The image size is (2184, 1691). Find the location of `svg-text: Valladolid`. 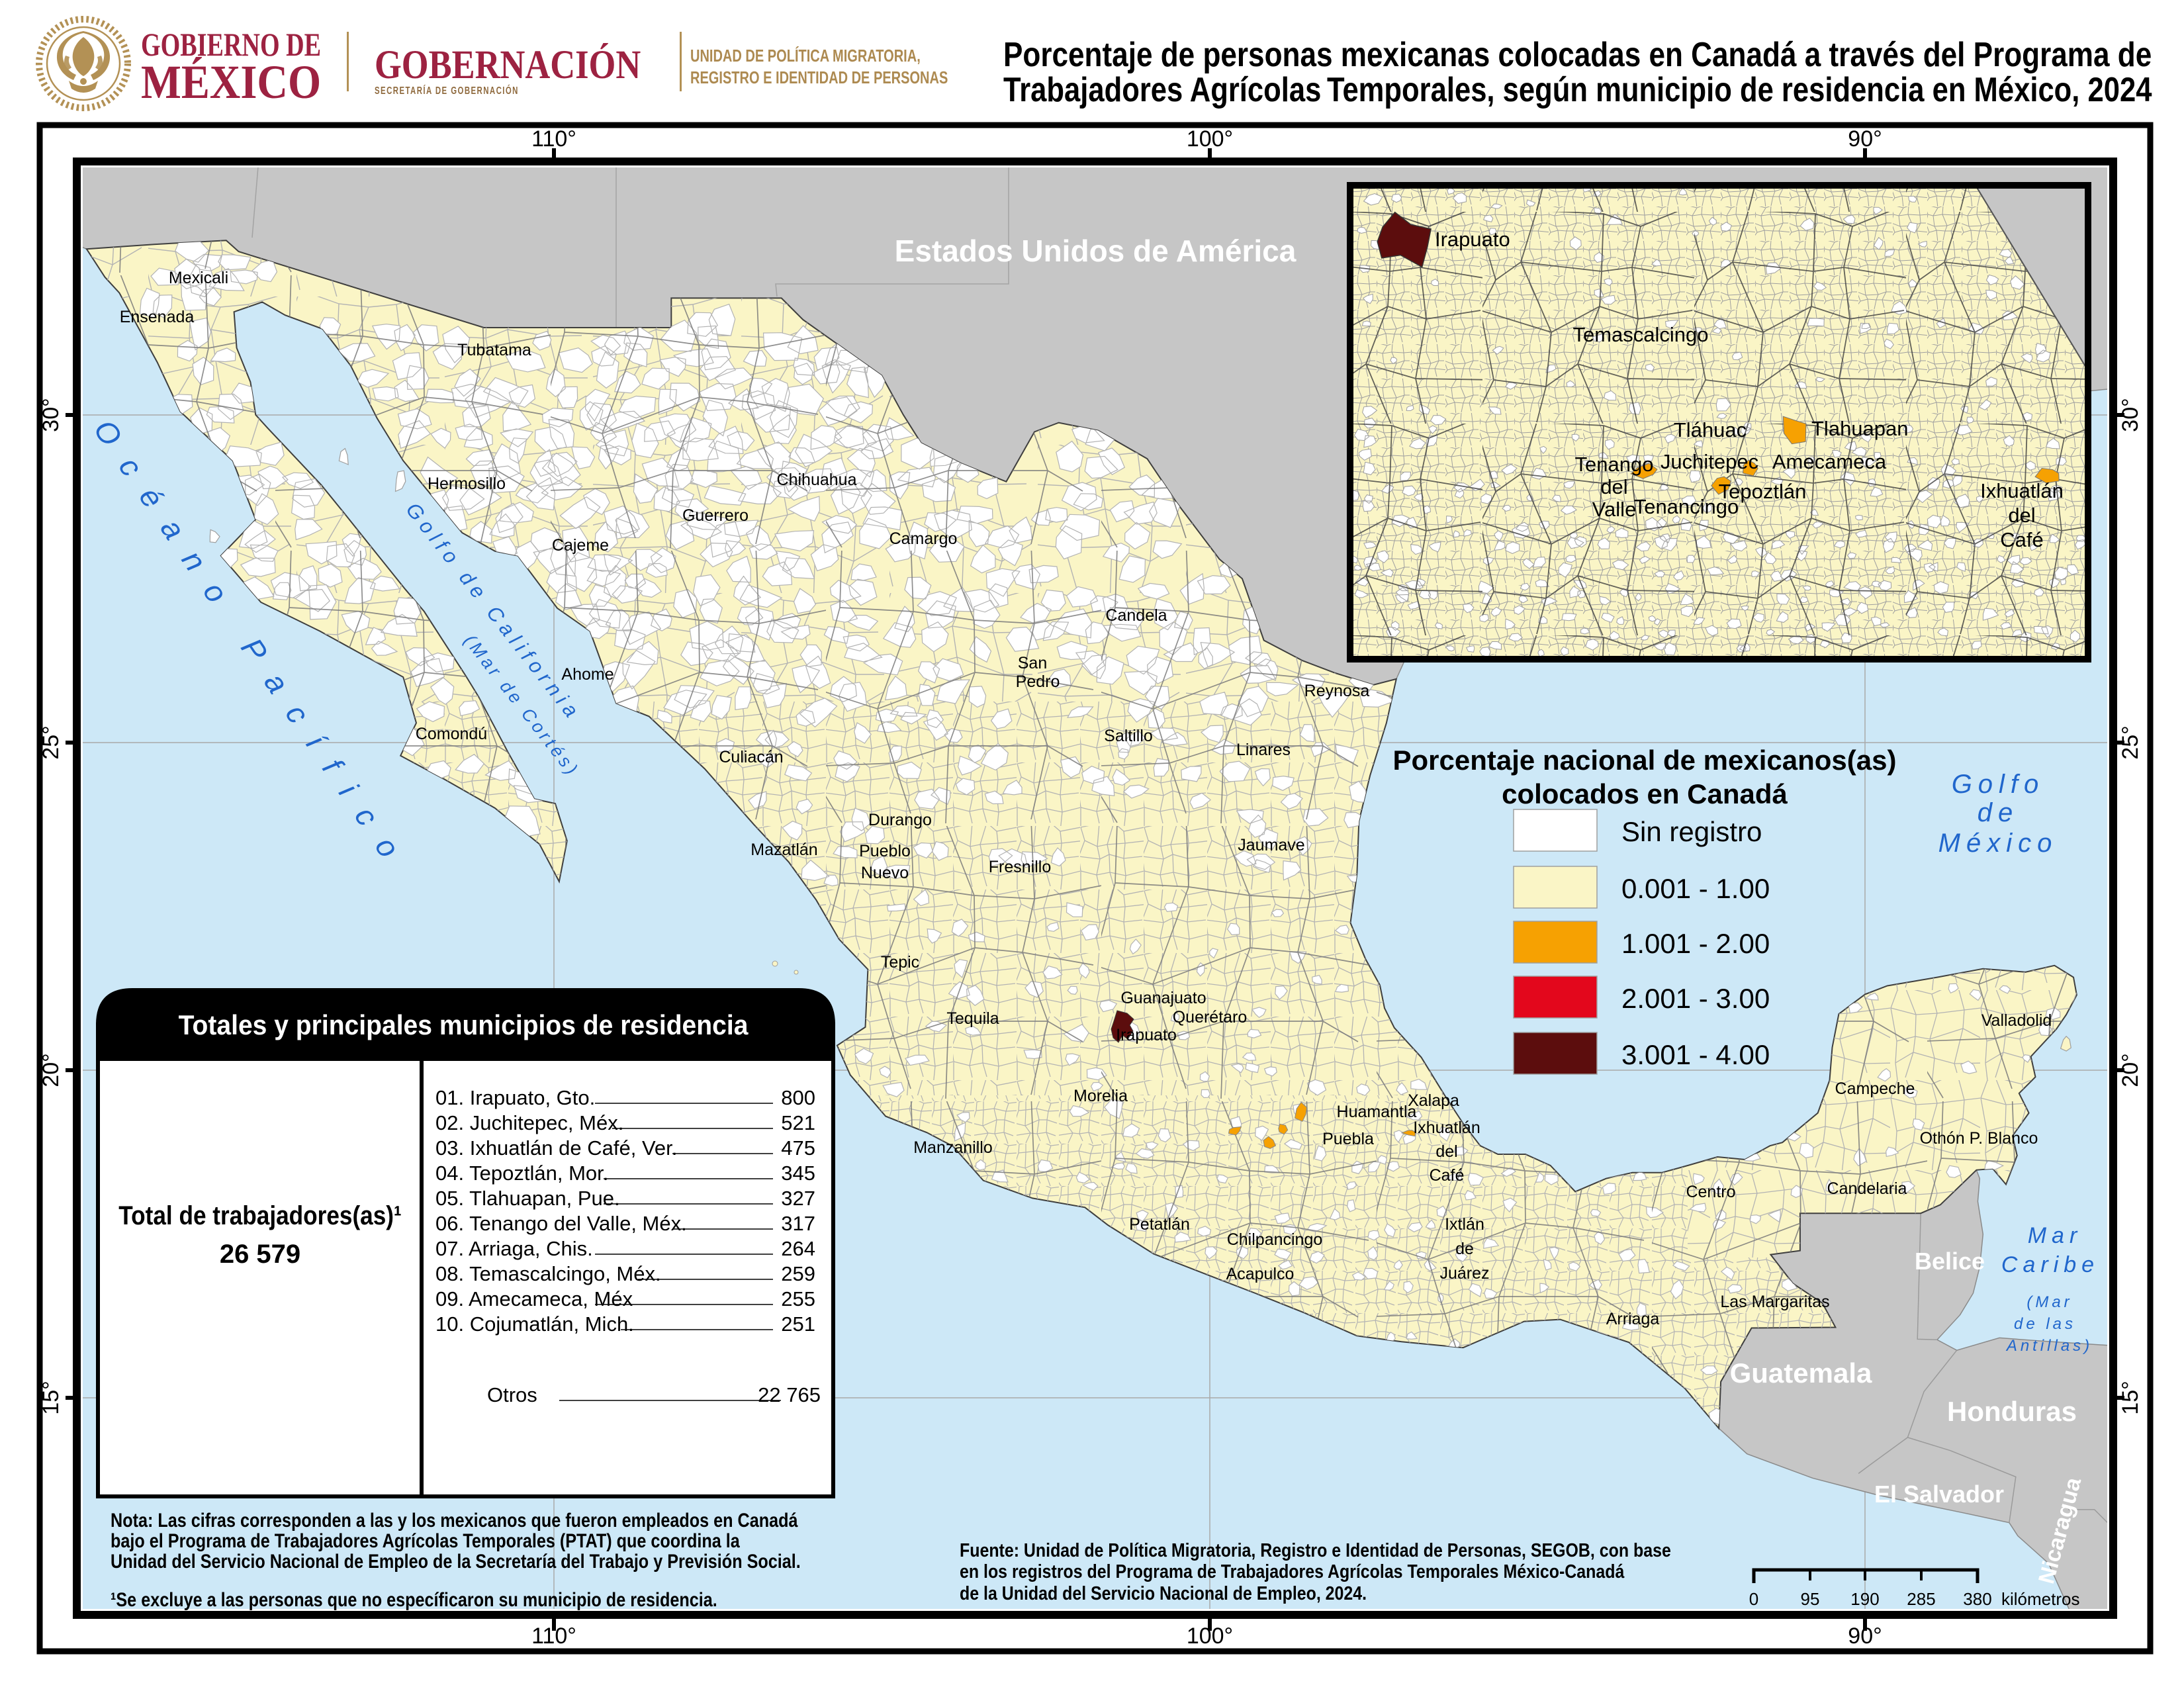

svg-text: Valladolid is located at coordinates (2016, 1021).